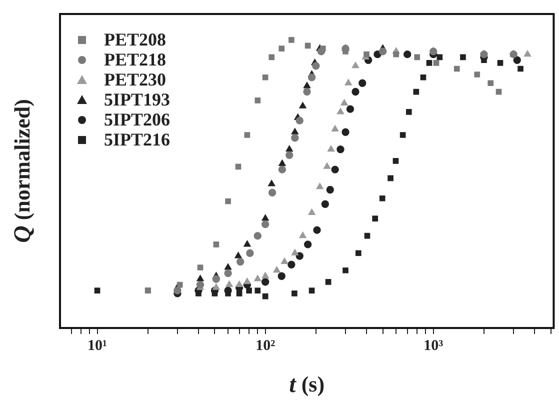  What do you see at coordinates (135, 80) in the screenshot?
I see `legend-label: PET230` at bounding box center [135, 80].